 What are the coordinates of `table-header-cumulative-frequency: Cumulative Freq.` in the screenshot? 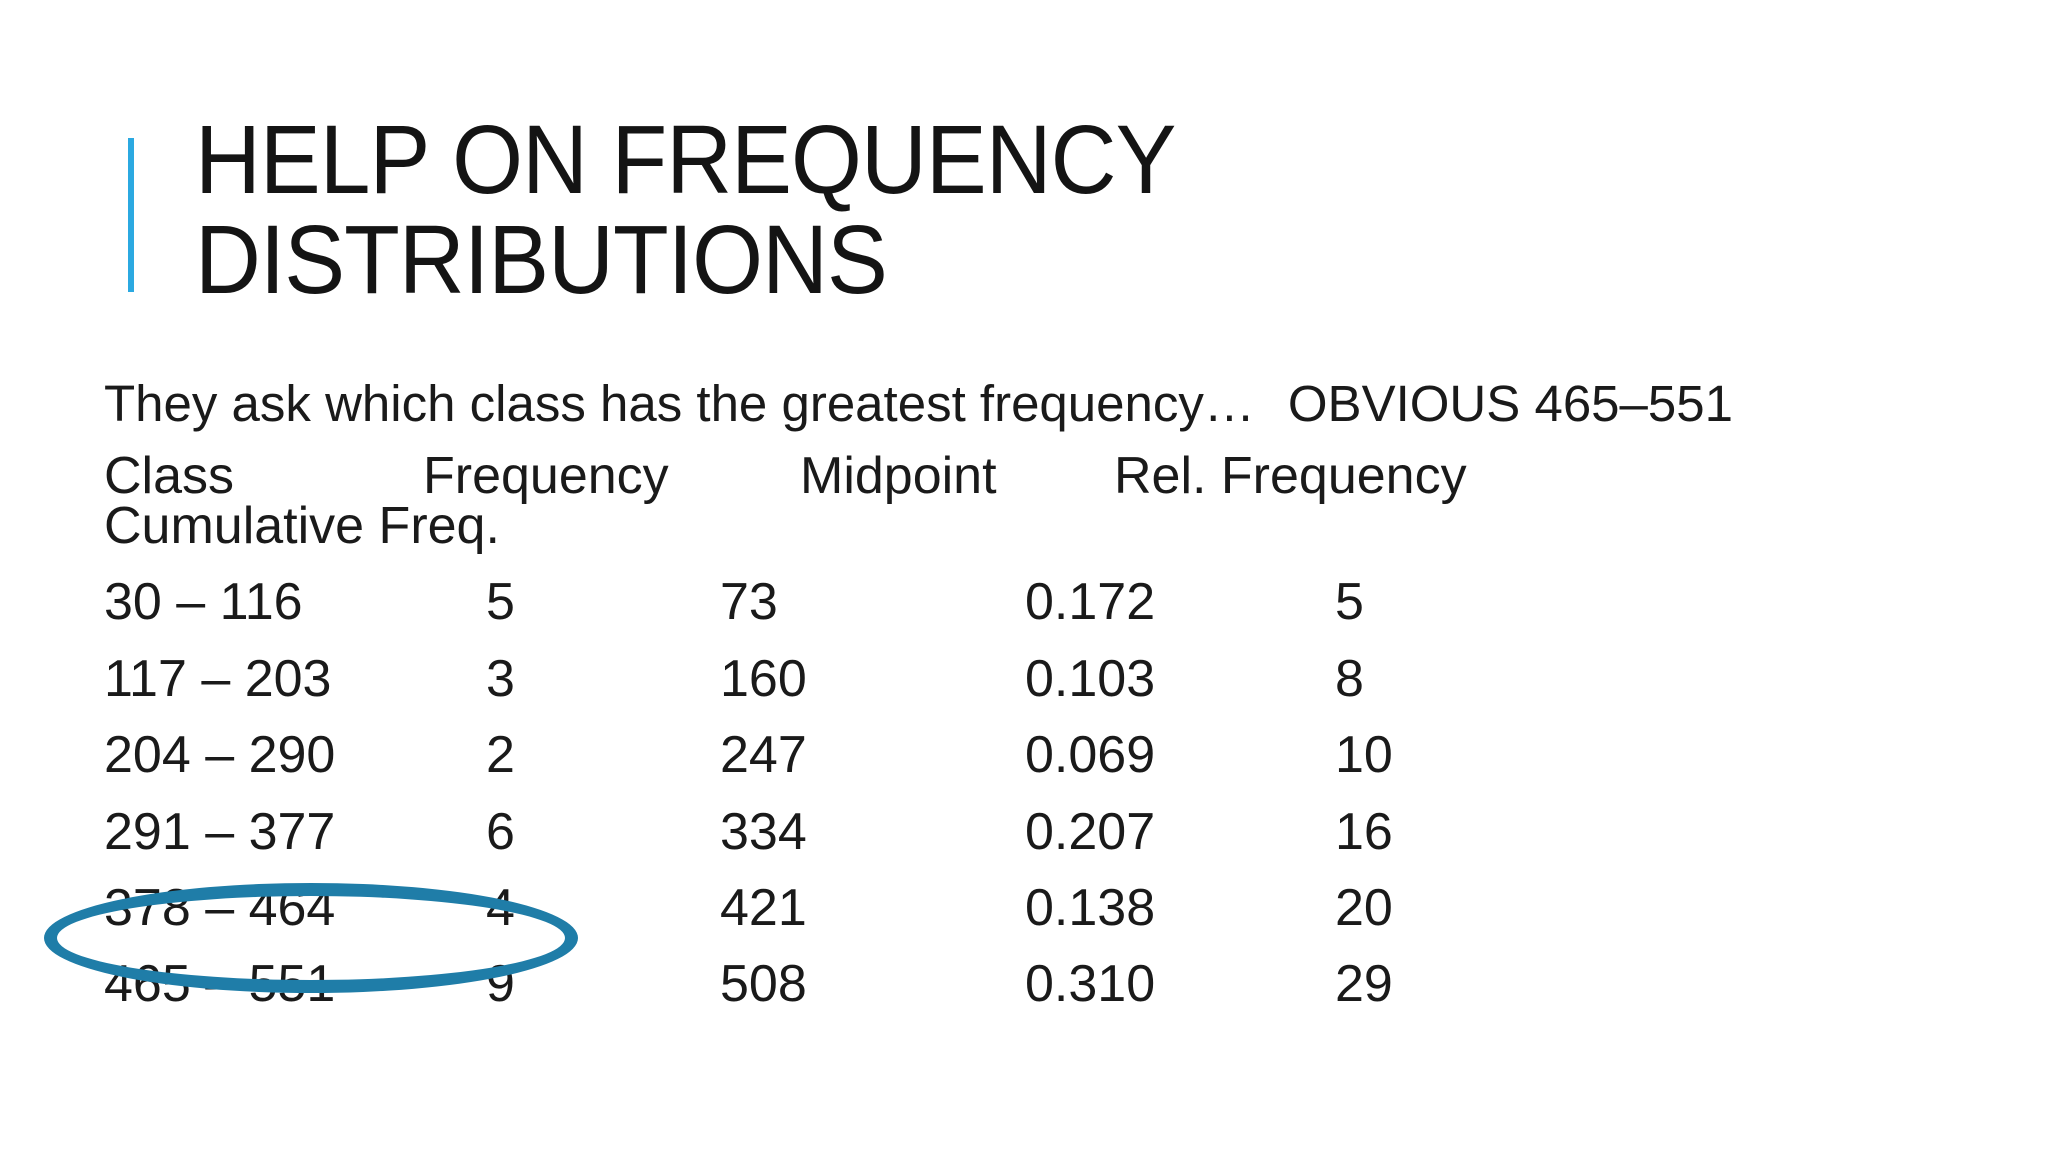 It's located at (302, 526).